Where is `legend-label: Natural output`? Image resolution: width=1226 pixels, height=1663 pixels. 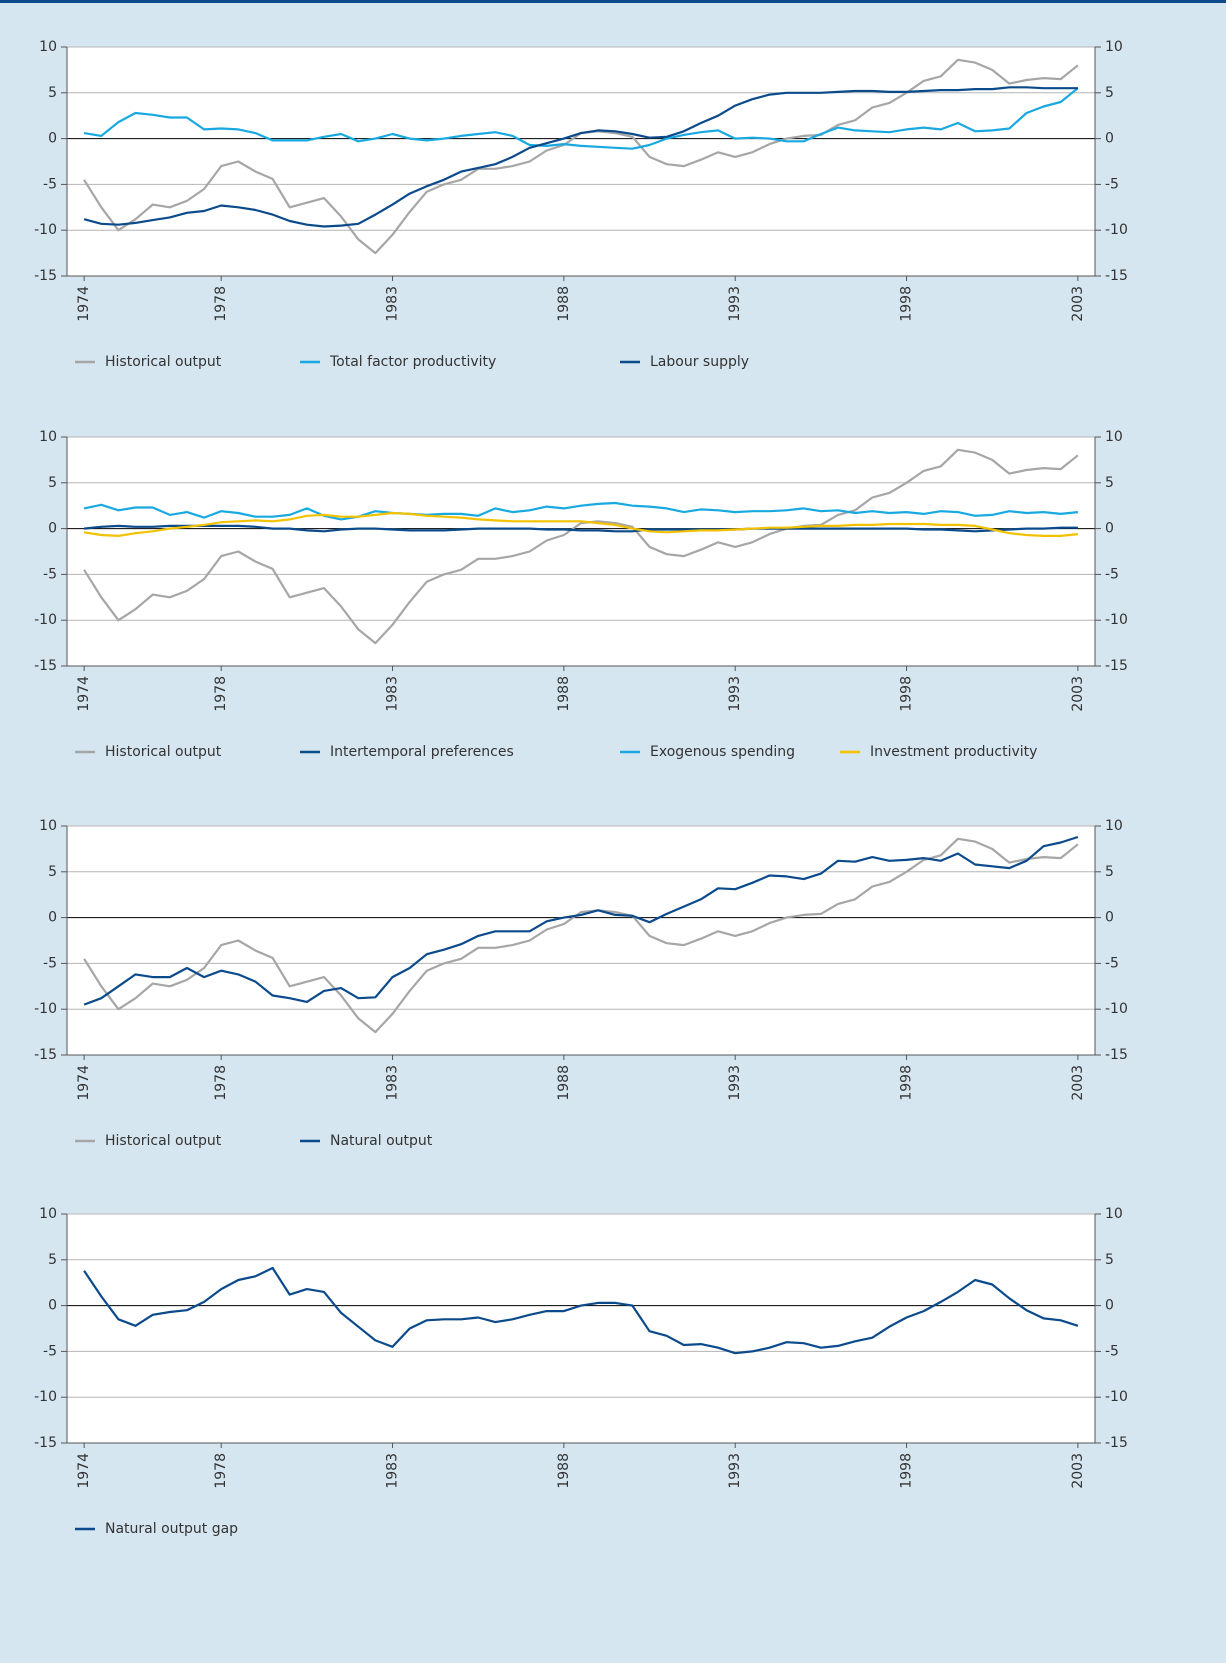
legend-label: Natural output is located at coordinates (381, 1141).